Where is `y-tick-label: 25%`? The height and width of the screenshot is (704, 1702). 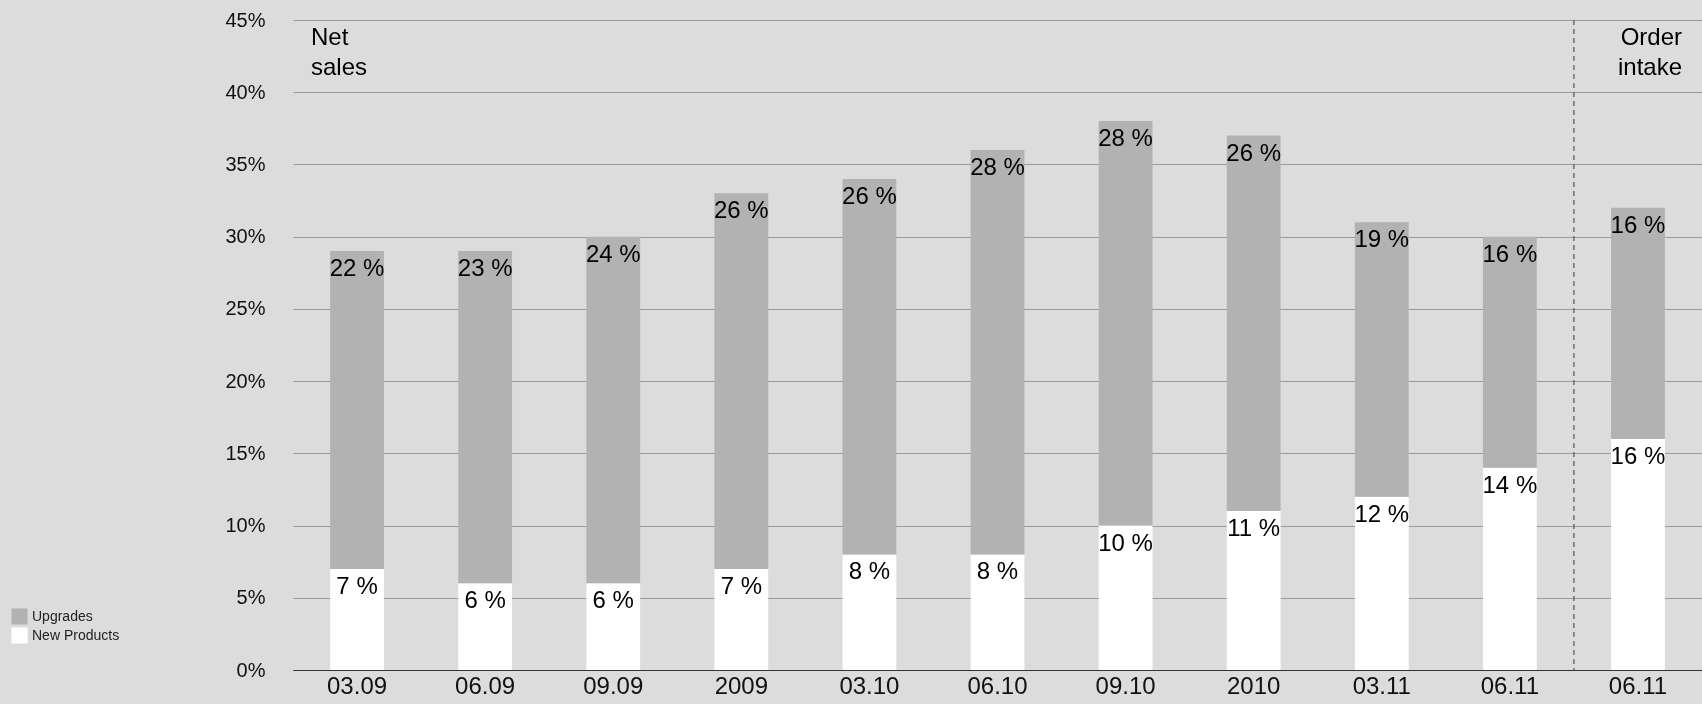
y-tick-label: 25% is located at coordinates (245, 308).